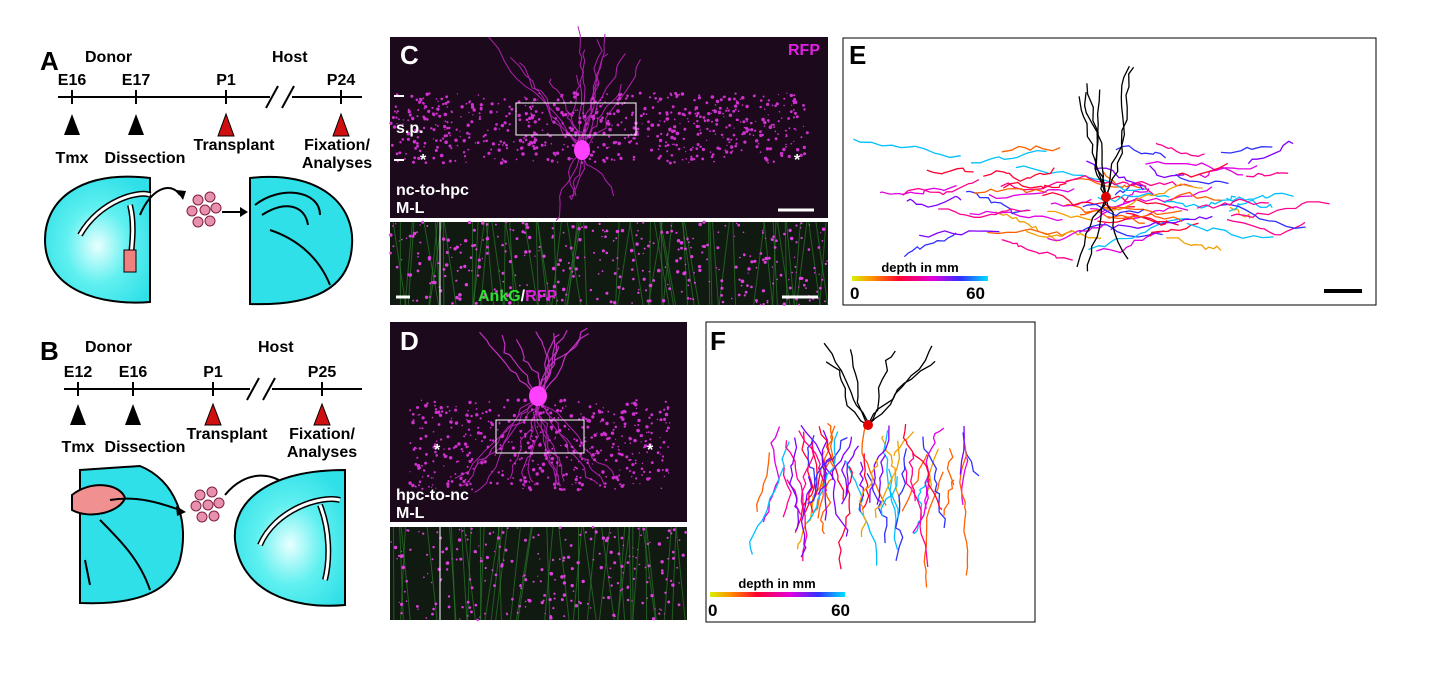  I want to click on marker-label: RFP, so click(804, 50).